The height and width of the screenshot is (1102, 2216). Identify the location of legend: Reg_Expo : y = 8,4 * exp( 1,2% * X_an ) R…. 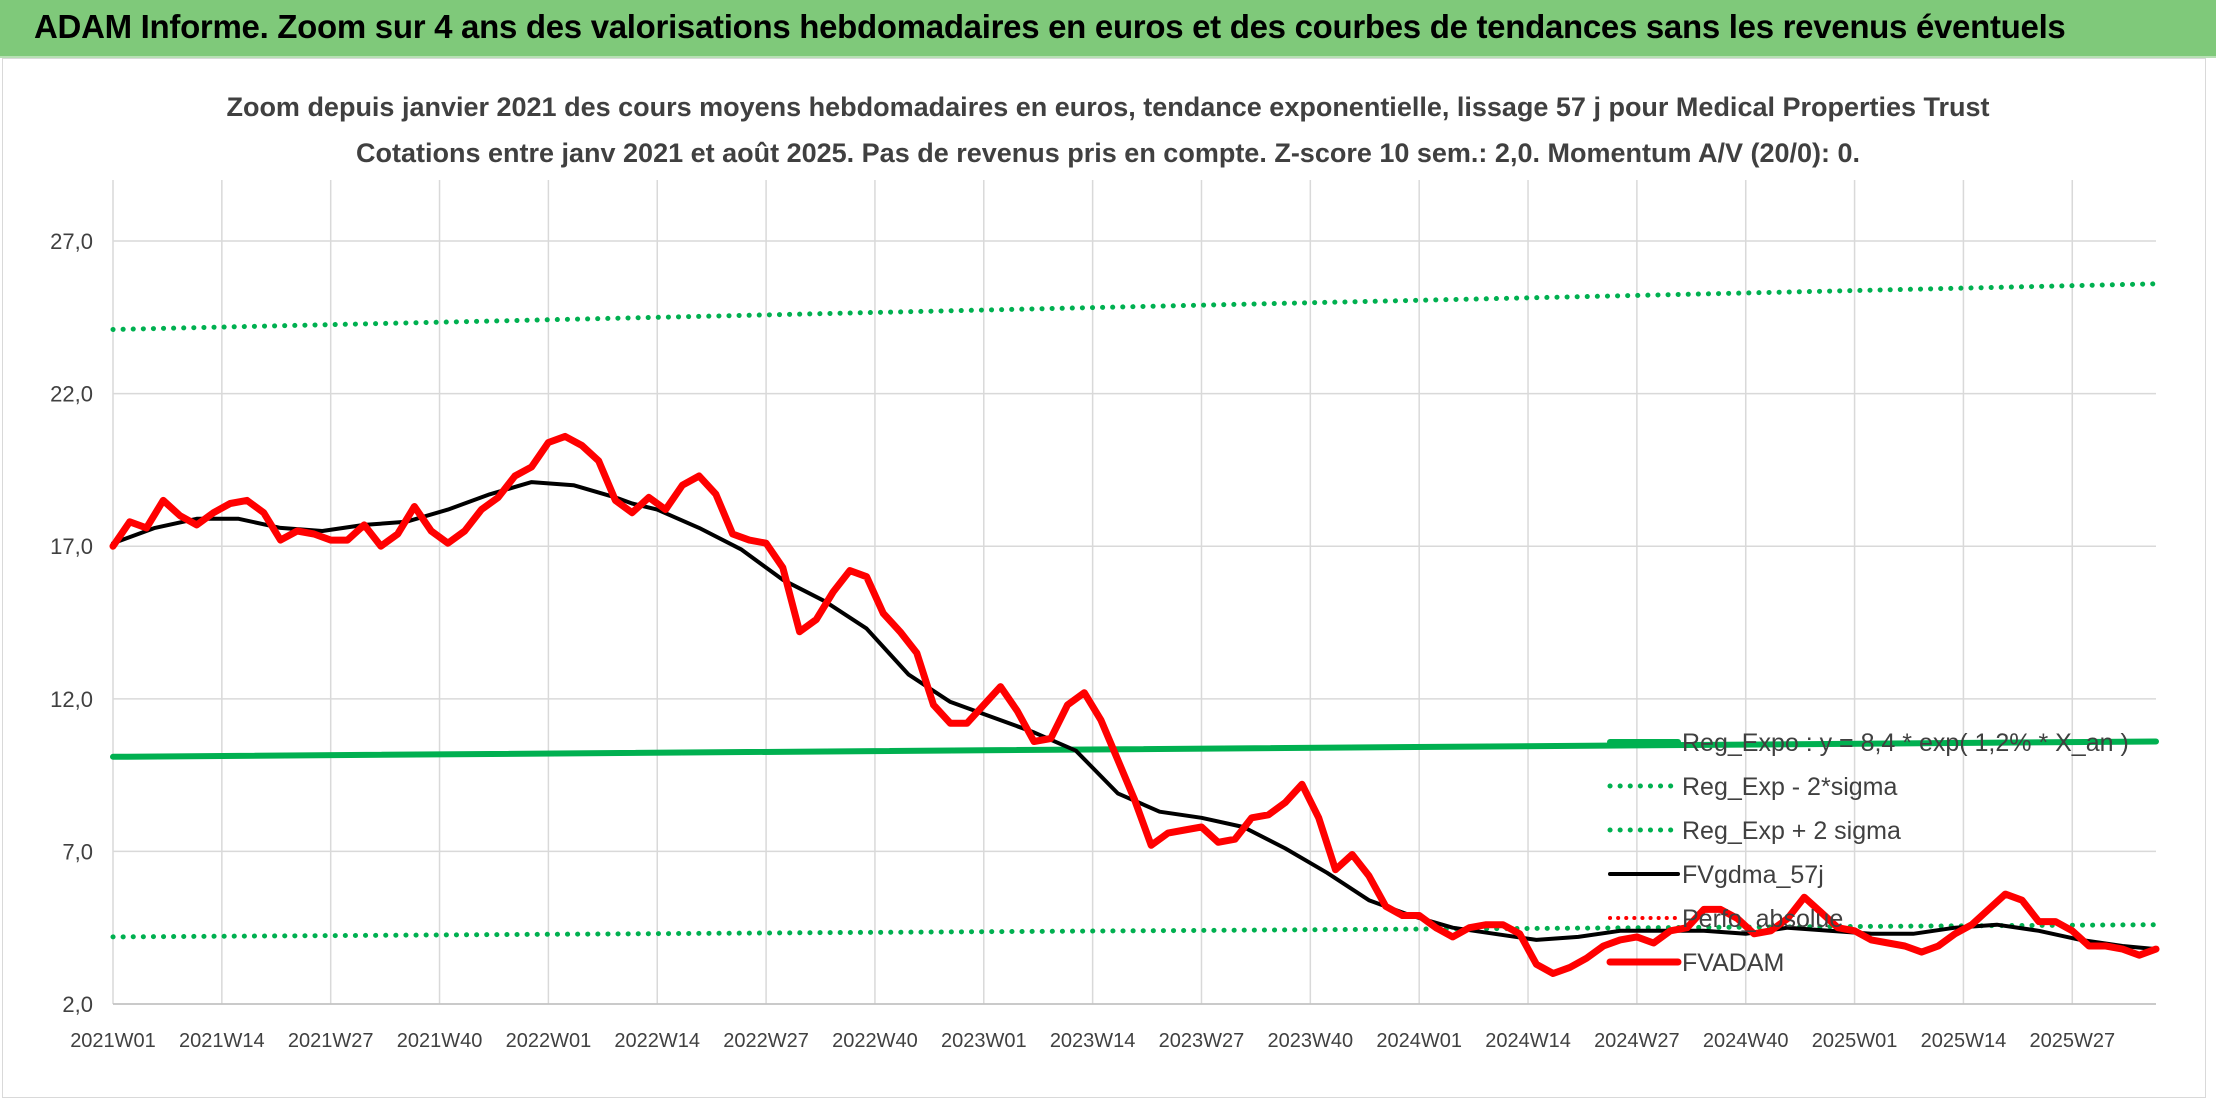
(1867, 853).